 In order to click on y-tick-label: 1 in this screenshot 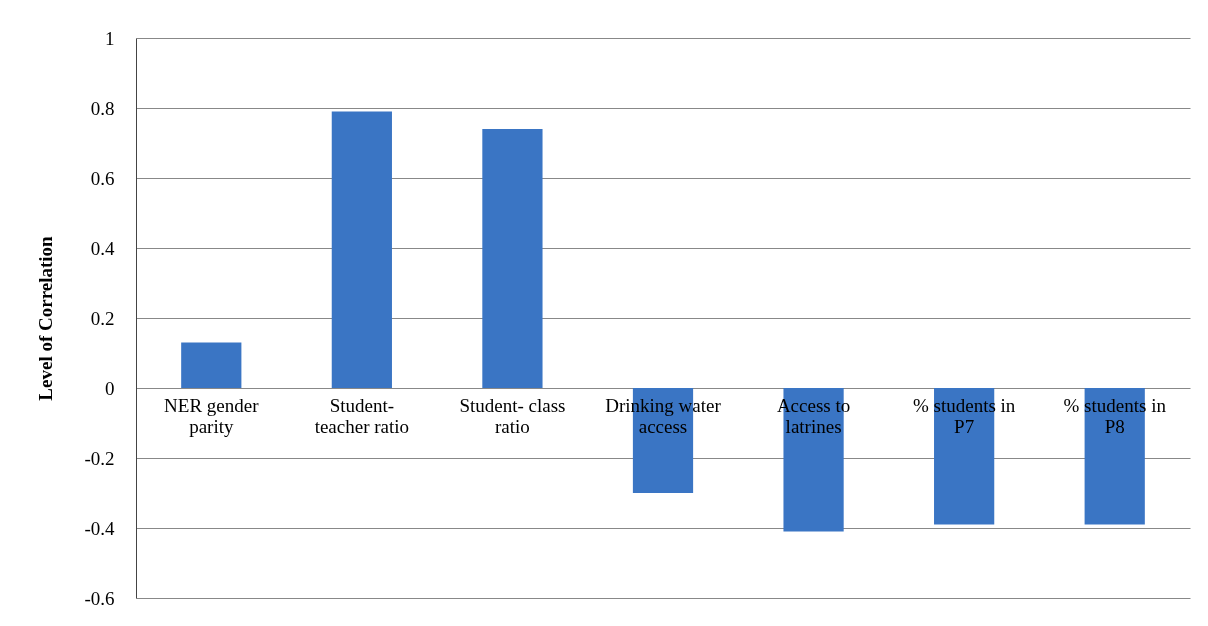, I will do `click(110, 38)`.